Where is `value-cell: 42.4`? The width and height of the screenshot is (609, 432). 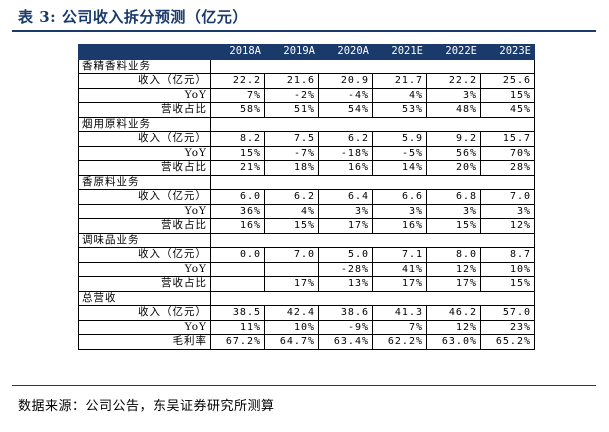
value-cell: 42.4 is located at coordinates (291, 313).